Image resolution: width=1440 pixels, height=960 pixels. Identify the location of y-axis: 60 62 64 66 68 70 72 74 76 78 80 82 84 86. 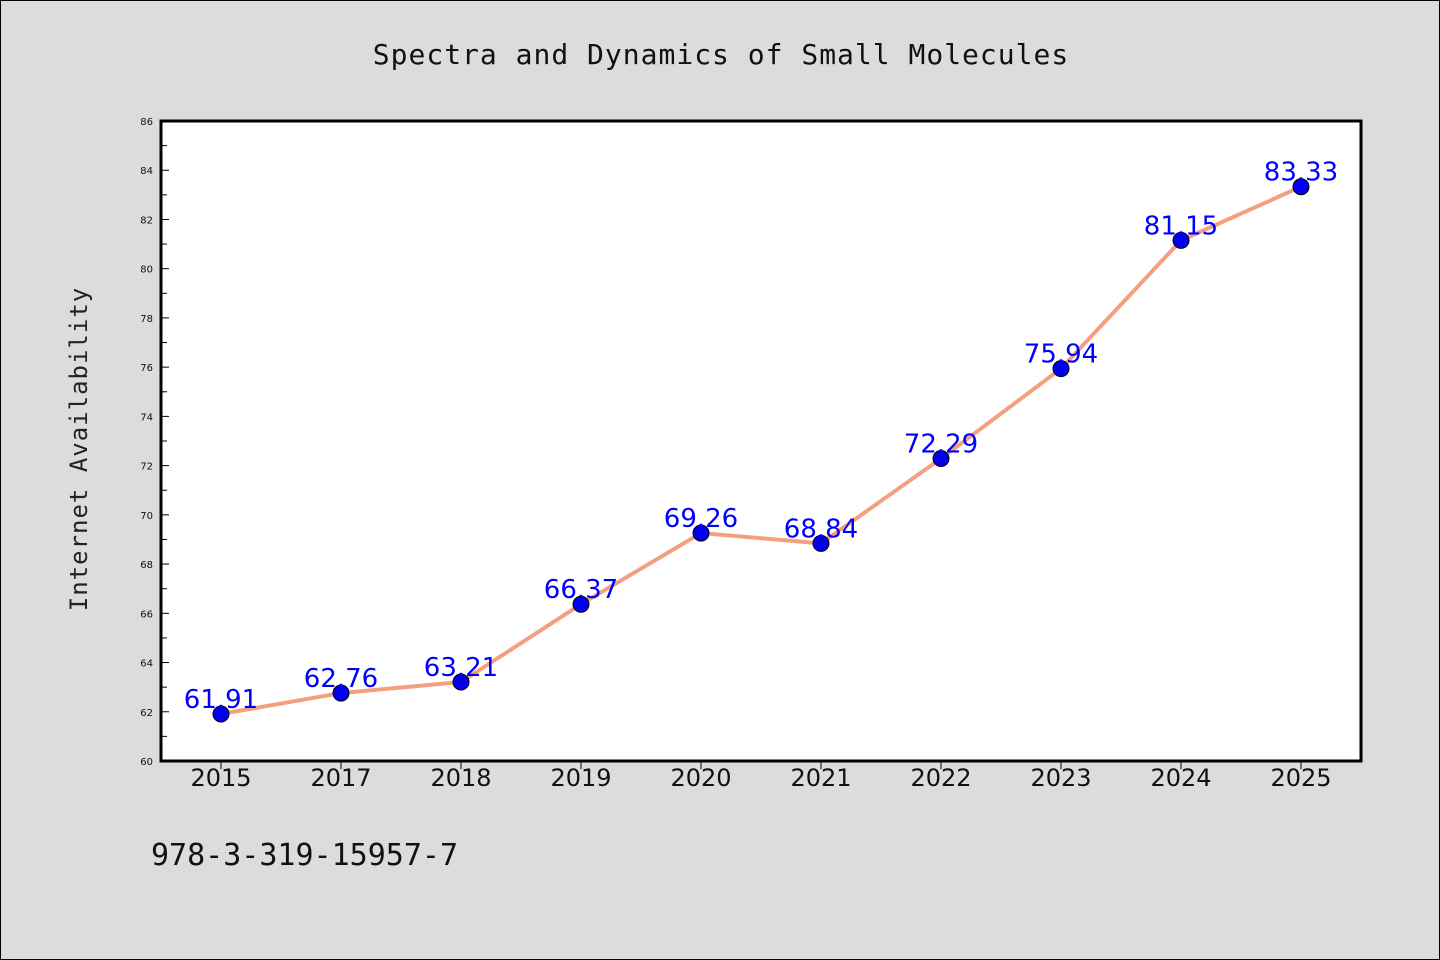
(154, 442).